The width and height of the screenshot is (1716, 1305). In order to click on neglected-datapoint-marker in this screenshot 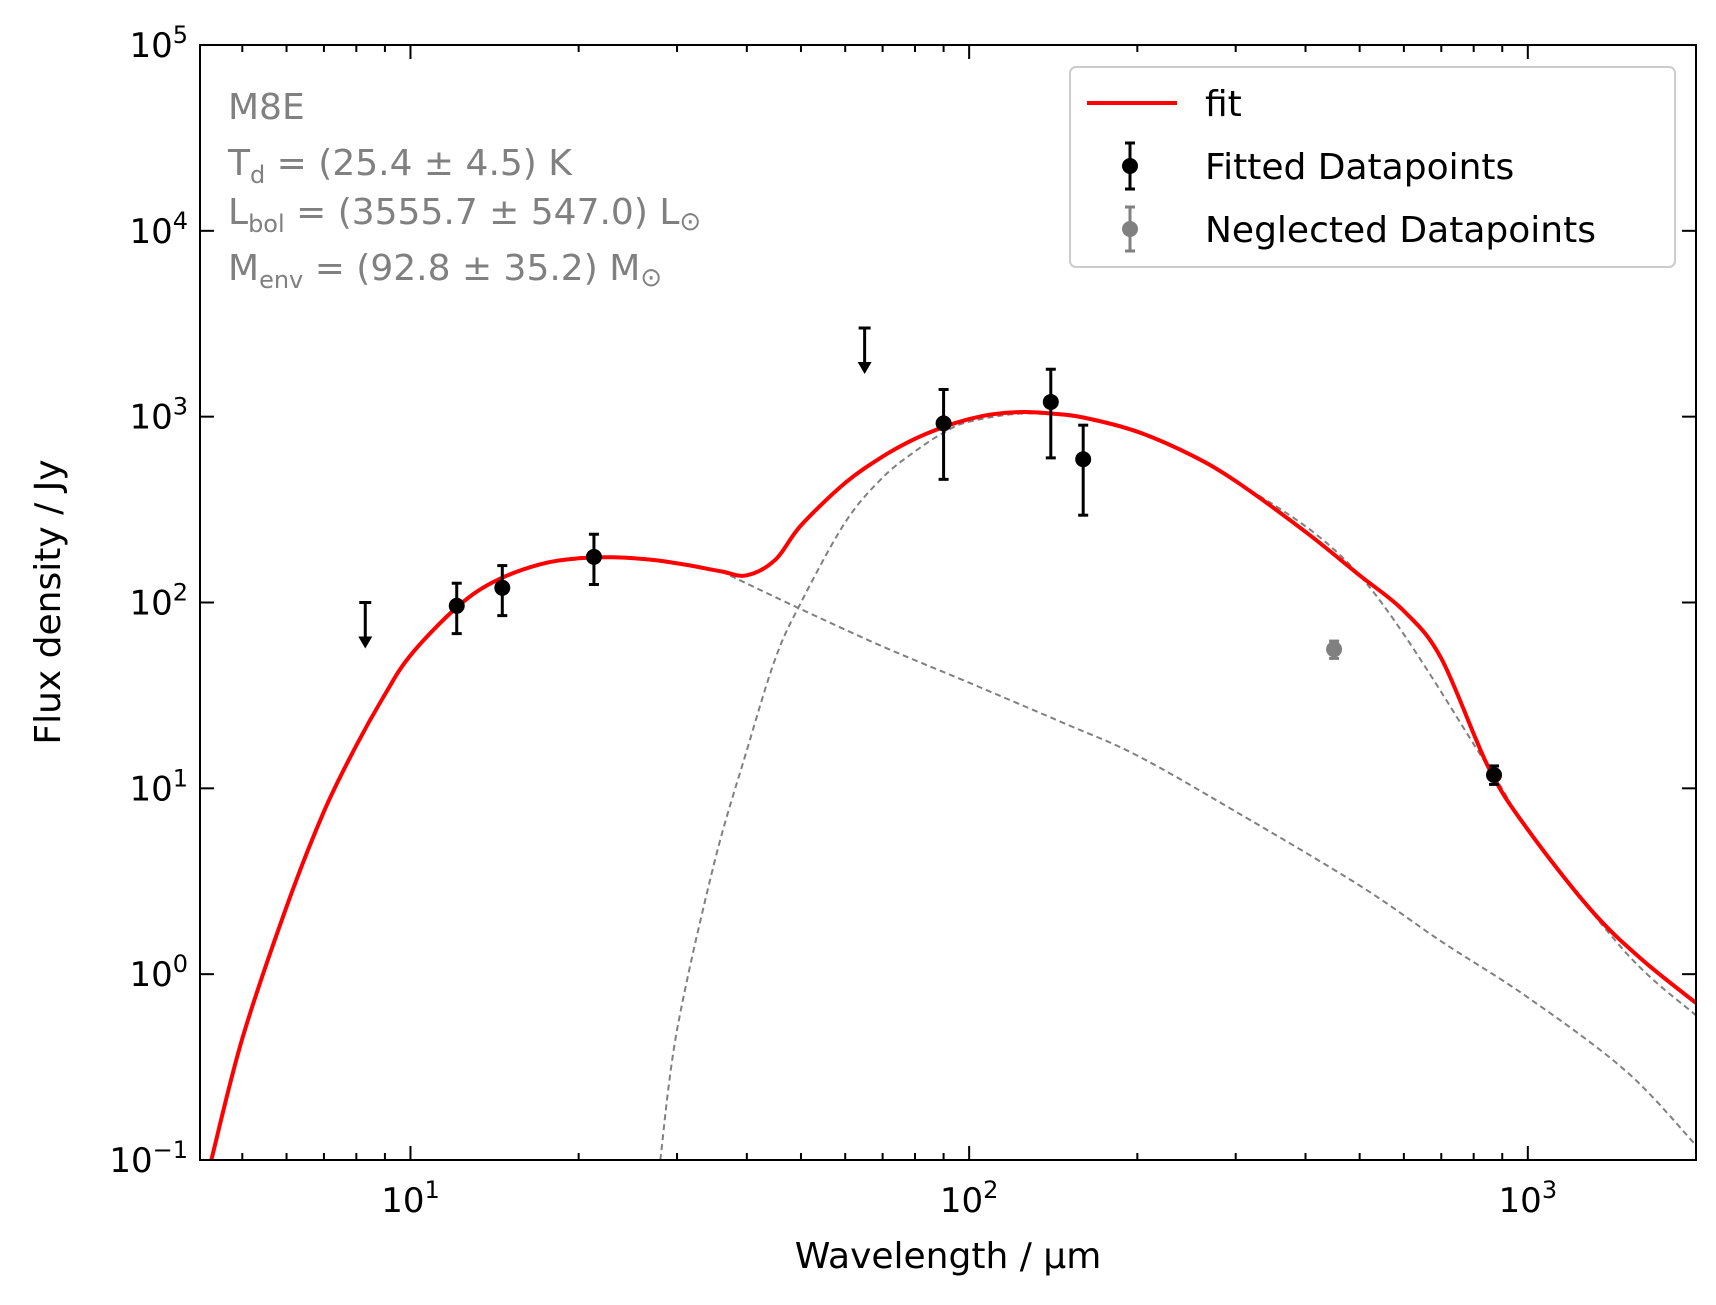, I will do `click(1334, 649)`.